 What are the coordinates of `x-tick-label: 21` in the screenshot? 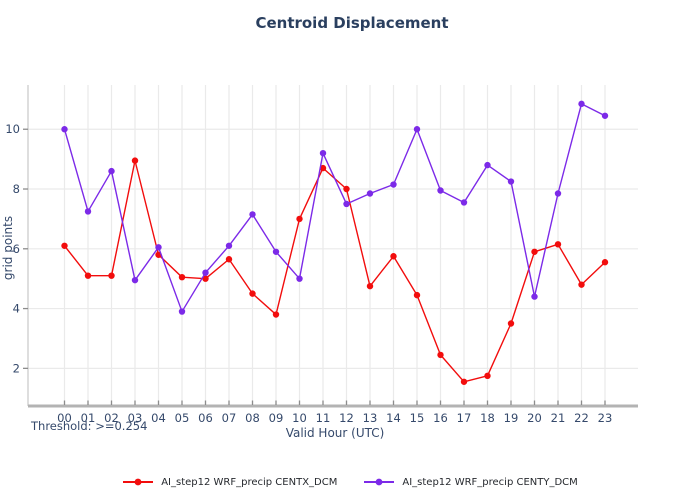 It's located at (558, 418).